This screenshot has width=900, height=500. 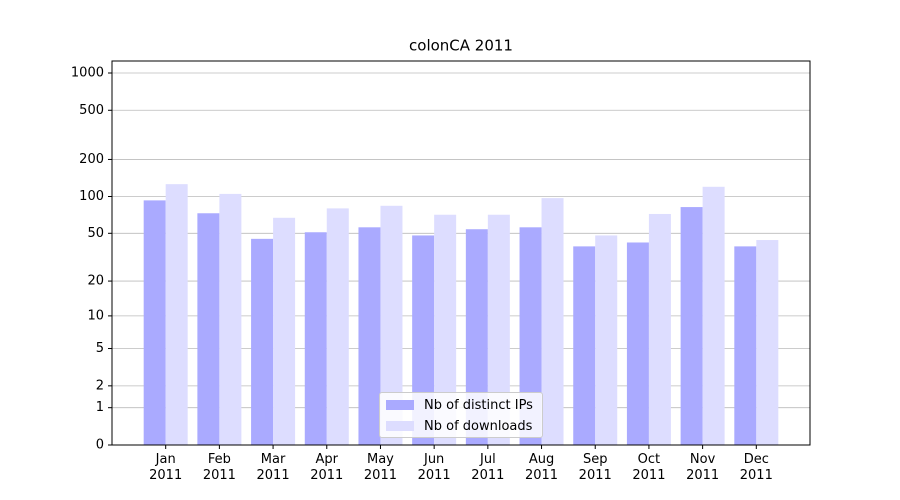 What do you see at coordinates (649, 467) in the screenshot?
I see `x-tick-label: Oct 2011` at bounding box center [649, 467].